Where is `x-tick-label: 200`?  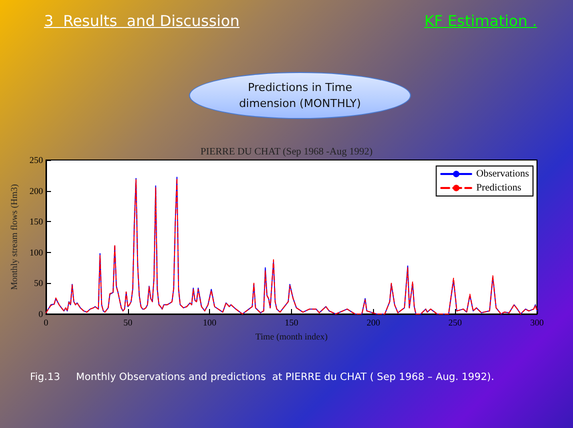
x-tick-label: 200 is located at coordinates (373, 323).